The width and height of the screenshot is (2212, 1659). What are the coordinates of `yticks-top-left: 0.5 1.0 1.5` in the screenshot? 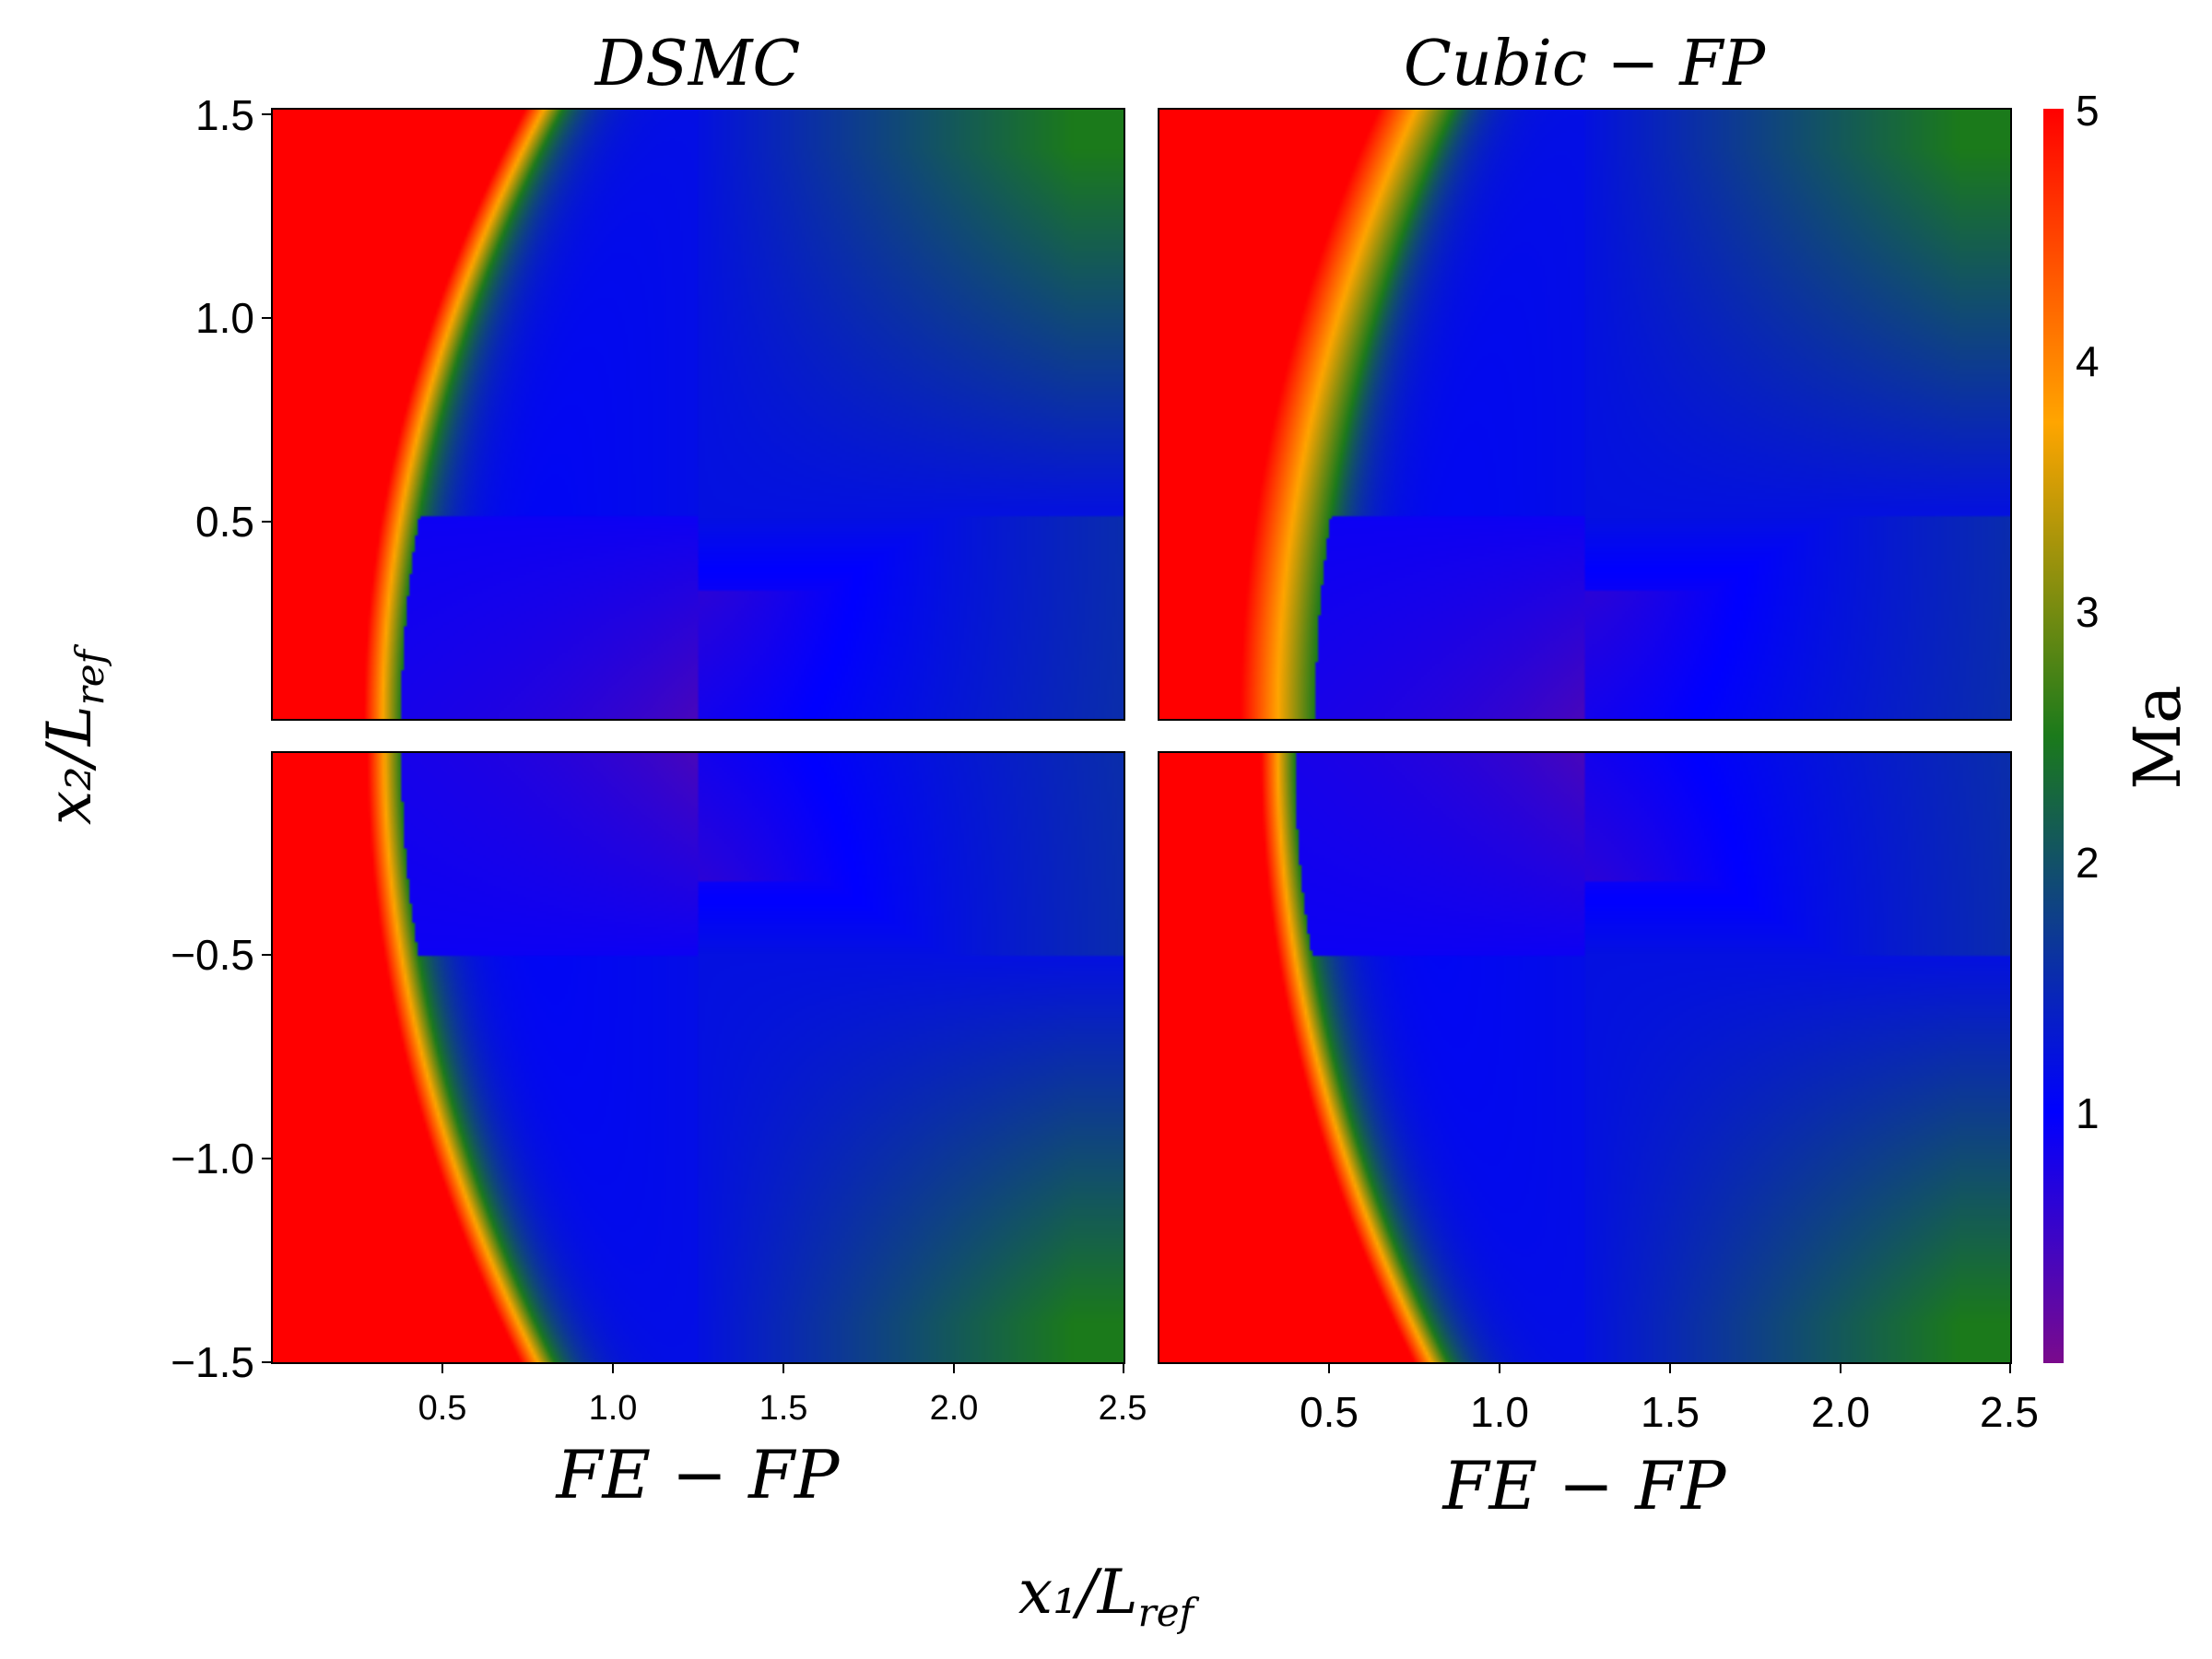 It's located at (224, 318).